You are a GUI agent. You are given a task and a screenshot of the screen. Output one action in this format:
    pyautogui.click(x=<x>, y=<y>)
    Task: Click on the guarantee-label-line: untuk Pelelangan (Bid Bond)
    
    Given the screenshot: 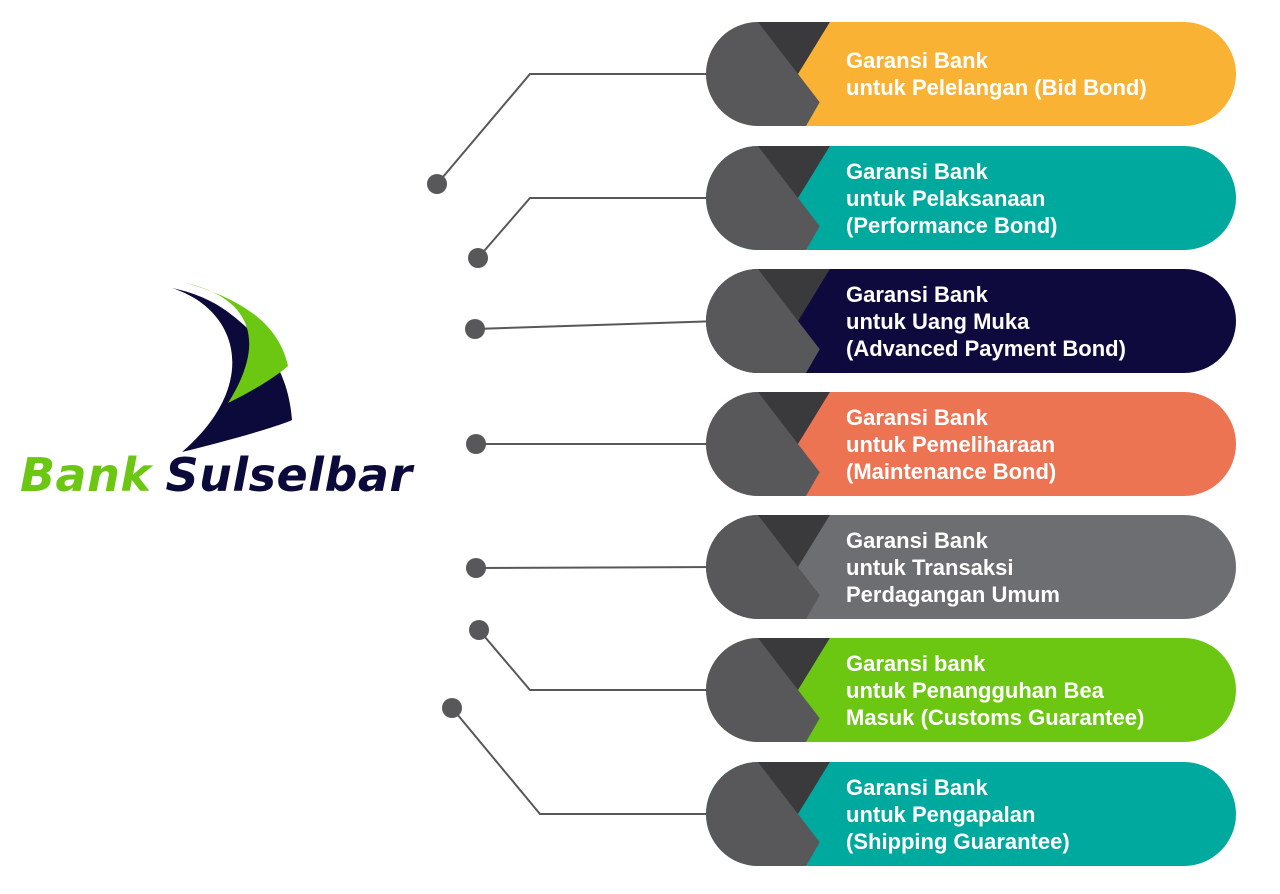 What is the action you would take?
    pyautogui.click(x=996, y=87)
    